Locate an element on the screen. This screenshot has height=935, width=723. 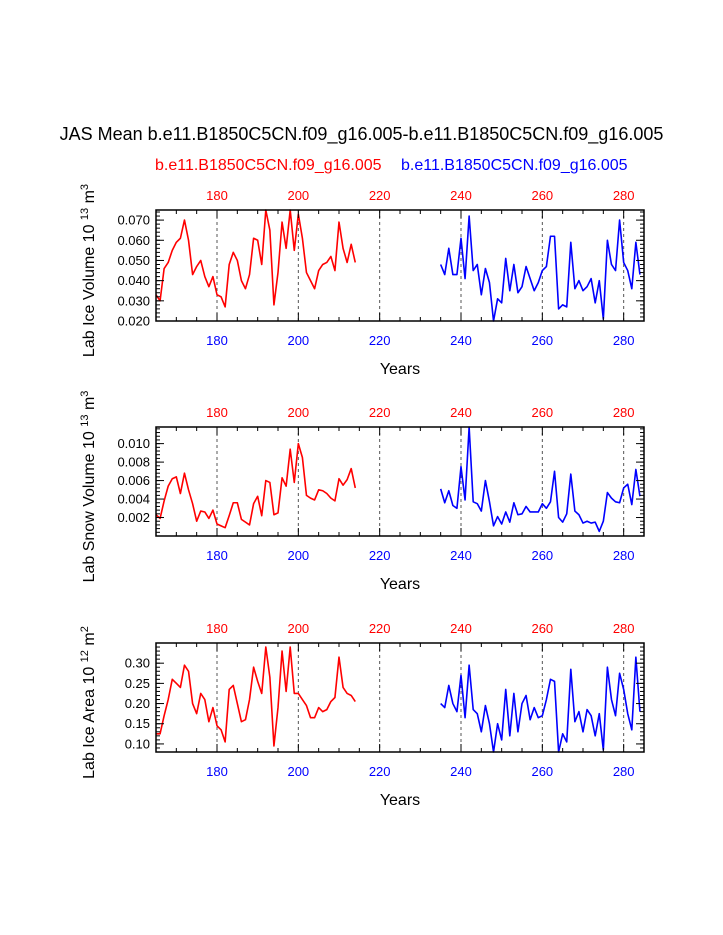
y-tick-label: 0.060 is located at coordinates (133, 240).